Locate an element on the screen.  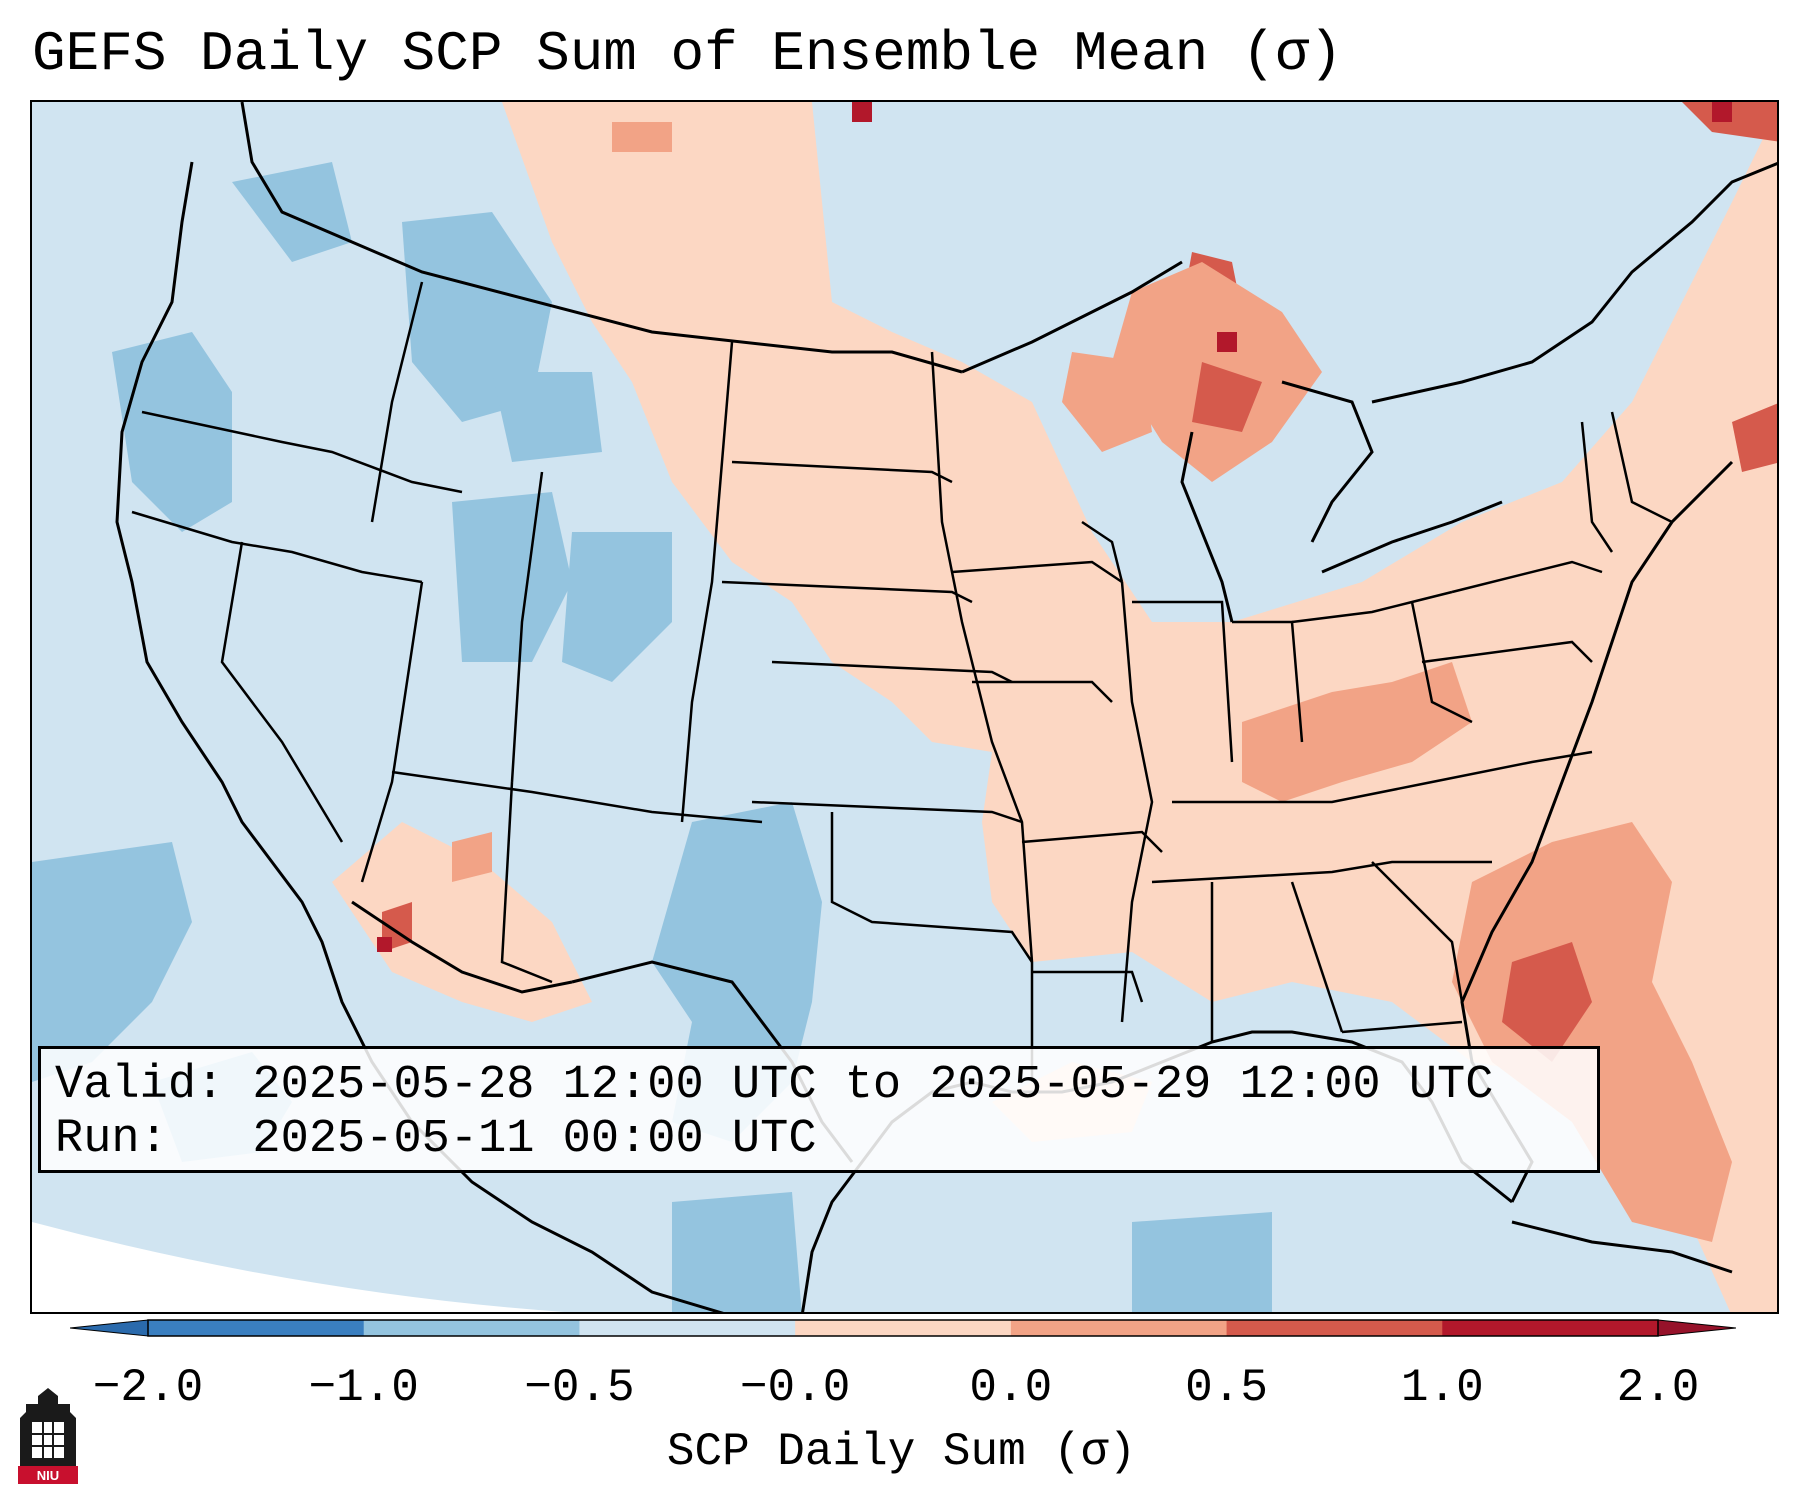
colorbar-segments is located at coordinates (903, 1328).